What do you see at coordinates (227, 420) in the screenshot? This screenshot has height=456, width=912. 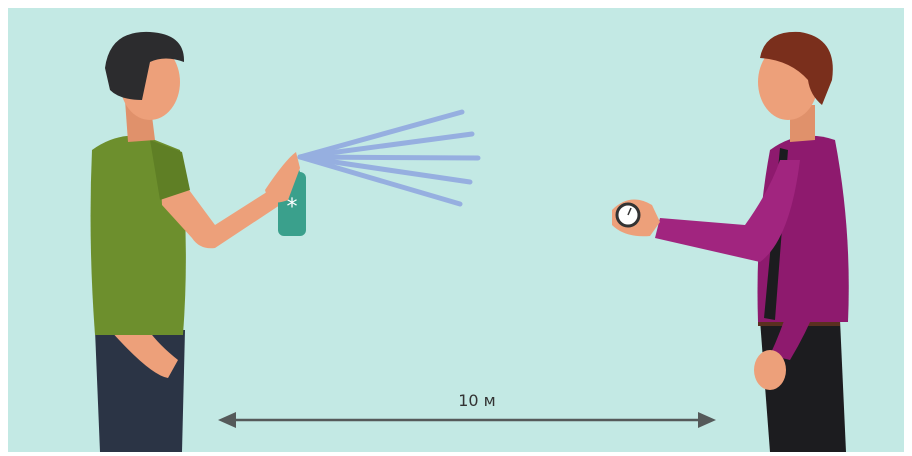 I see `arrow-head-left` at bounding box center [227, 420].